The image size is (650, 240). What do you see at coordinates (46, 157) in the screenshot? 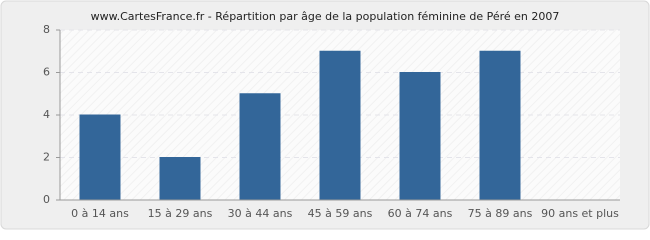
I see `y-tick-label: 2` at bounding box center [46, 157].